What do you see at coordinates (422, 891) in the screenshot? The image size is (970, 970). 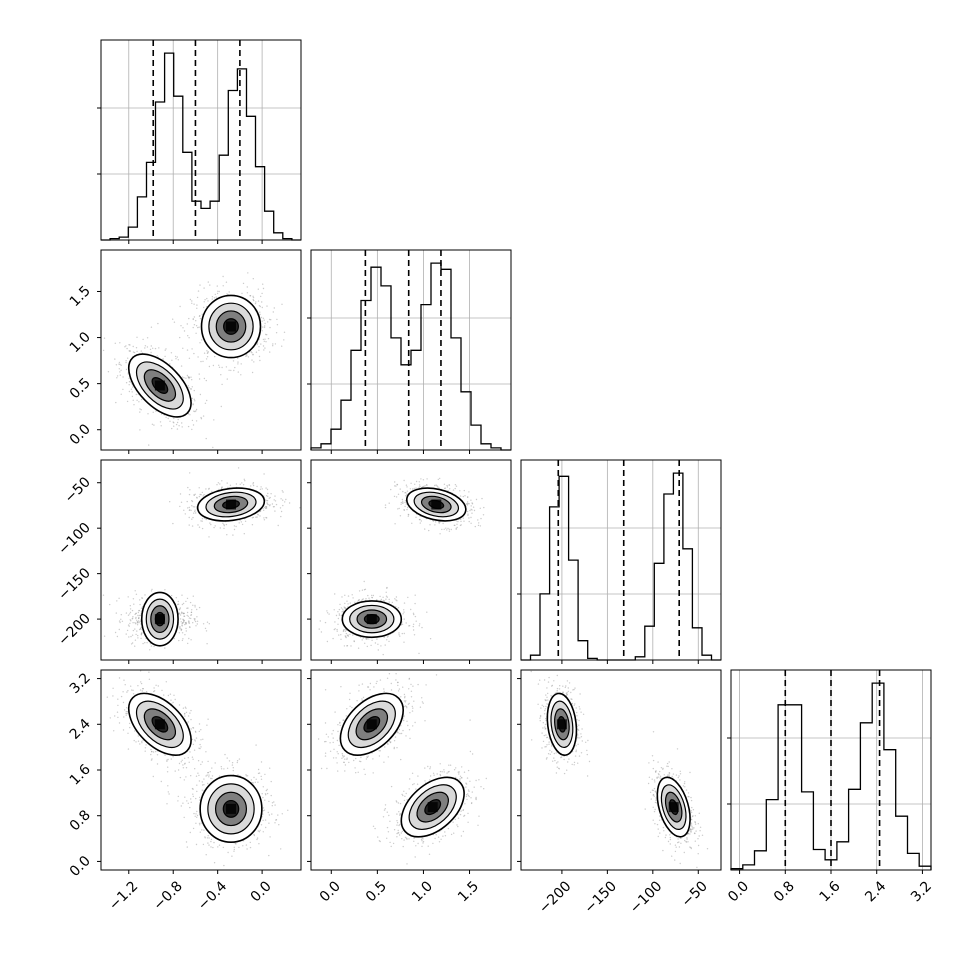 I see `x-tick-label: 1.0` at bounding box center [422, 891].